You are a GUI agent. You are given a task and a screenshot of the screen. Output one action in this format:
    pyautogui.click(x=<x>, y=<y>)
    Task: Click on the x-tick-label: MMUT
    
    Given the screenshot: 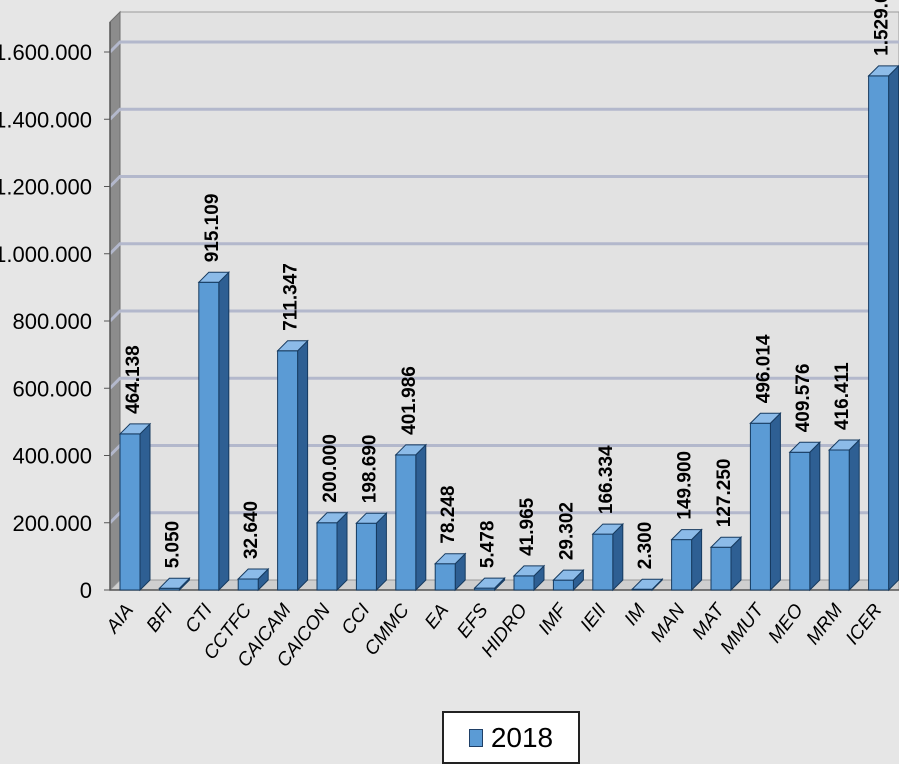 What is the action you would take?
    pyautogui.click(x=743, y=628)
    